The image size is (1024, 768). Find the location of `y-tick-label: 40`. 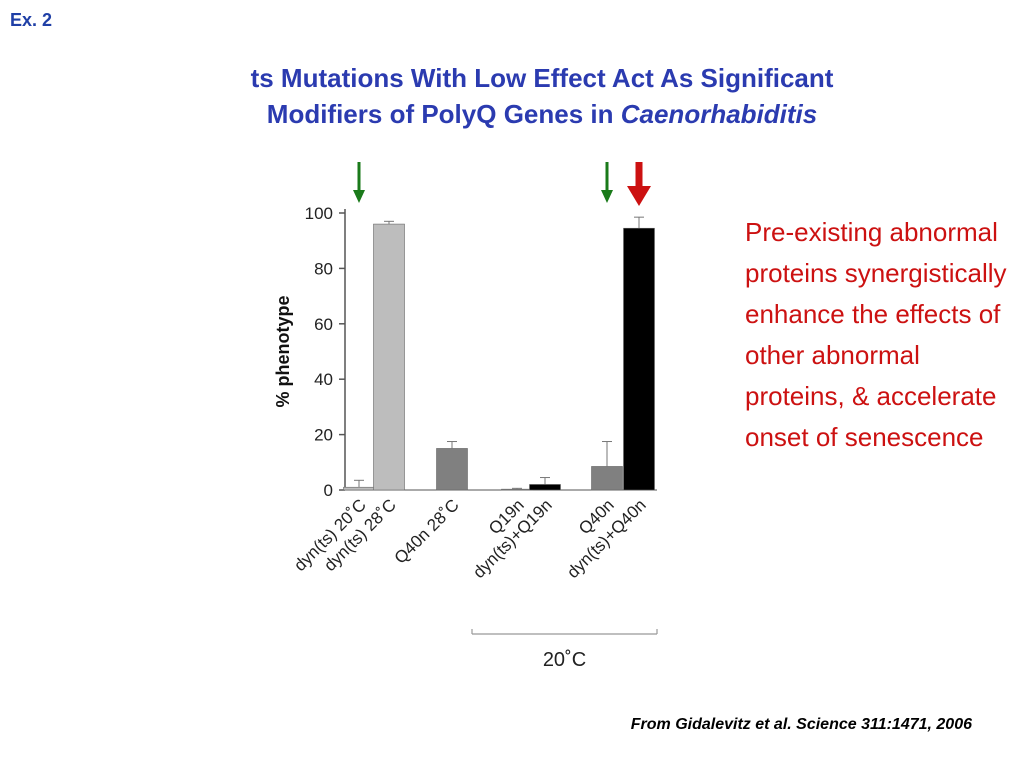

y-tick-label: 40 is located at coordinates (323, 379).